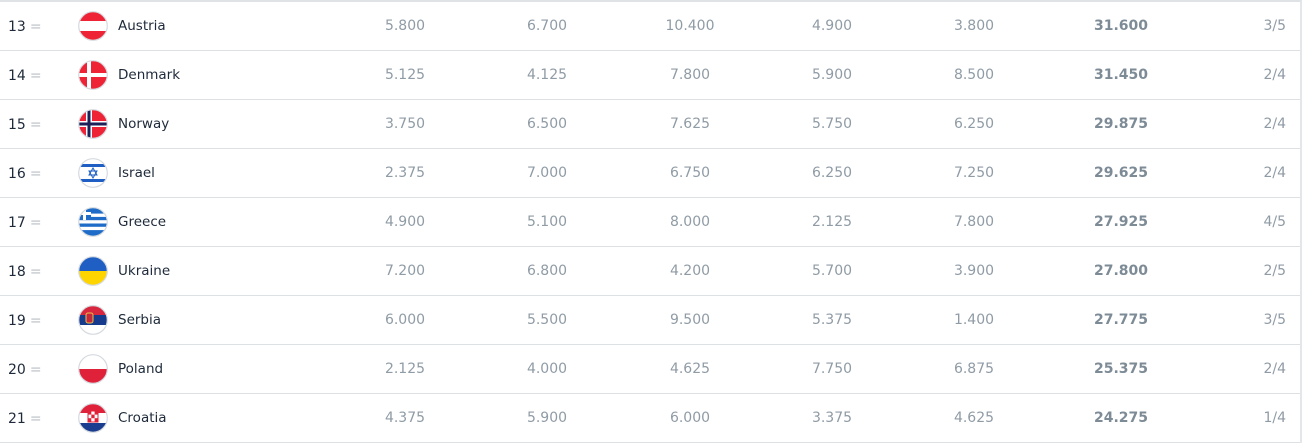 This screenshot has width=1302, height=443. Describe the element at coordinates (974, 173) in the screenshot. I see `score-cell: 7.250` at that location.